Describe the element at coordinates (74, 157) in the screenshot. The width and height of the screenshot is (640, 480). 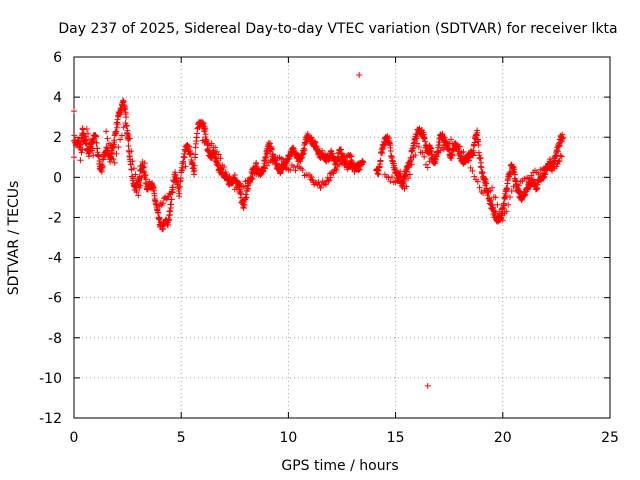
I see `outlier-point` at that location.